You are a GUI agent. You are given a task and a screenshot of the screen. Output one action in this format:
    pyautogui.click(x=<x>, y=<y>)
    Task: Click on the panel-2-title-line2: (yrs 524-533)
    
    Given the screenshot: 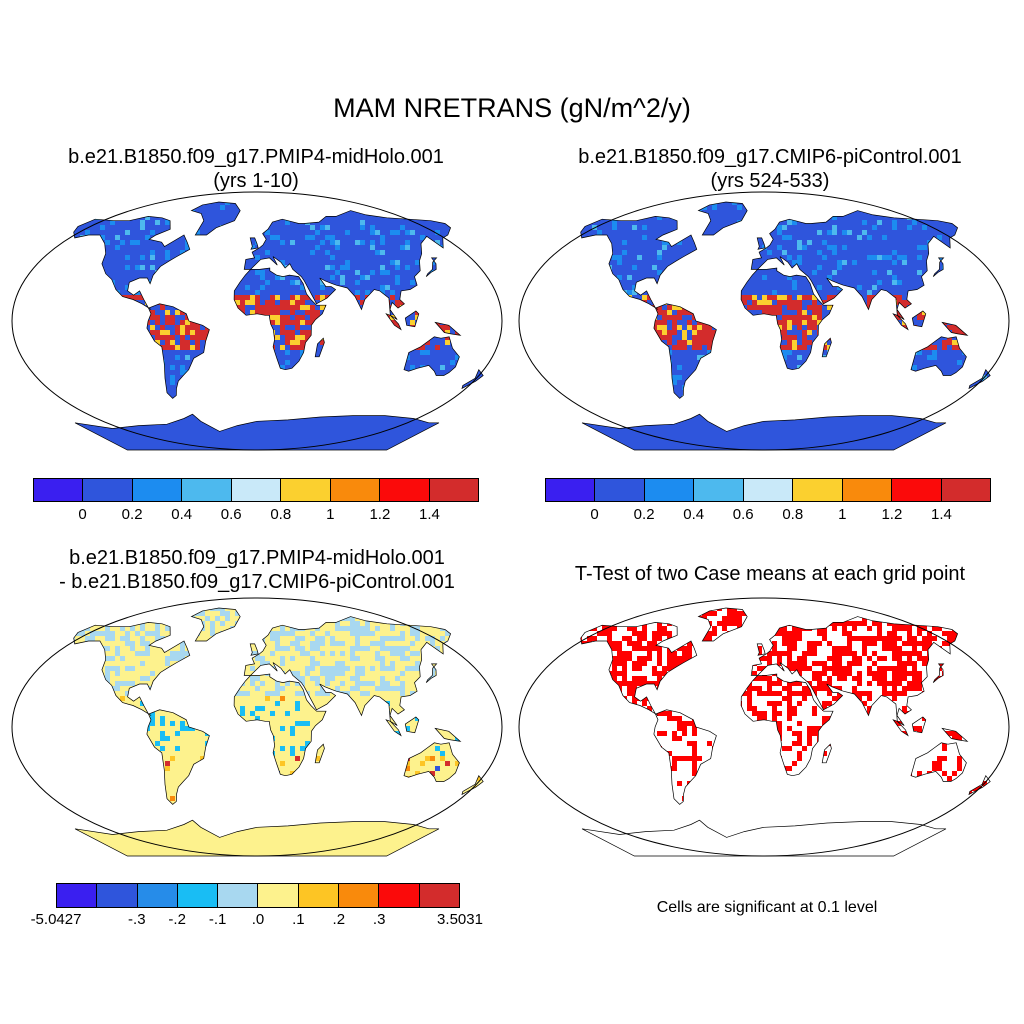 What is the action you would take?
    pyautogui.click(x=770, y=181)
    